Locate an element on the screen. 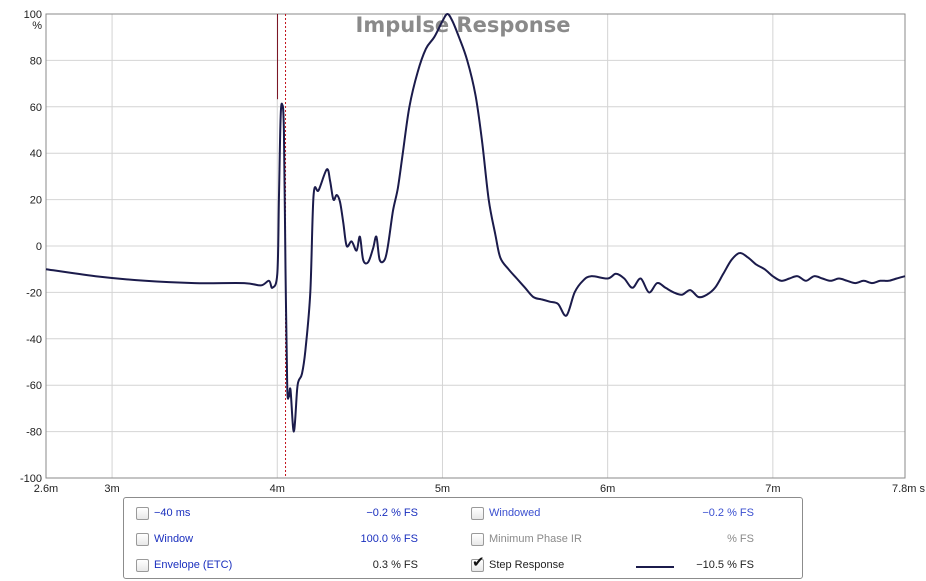 The image size is (926, 581). x-tick-label: 2.6m is located at coordinates (46, 489).